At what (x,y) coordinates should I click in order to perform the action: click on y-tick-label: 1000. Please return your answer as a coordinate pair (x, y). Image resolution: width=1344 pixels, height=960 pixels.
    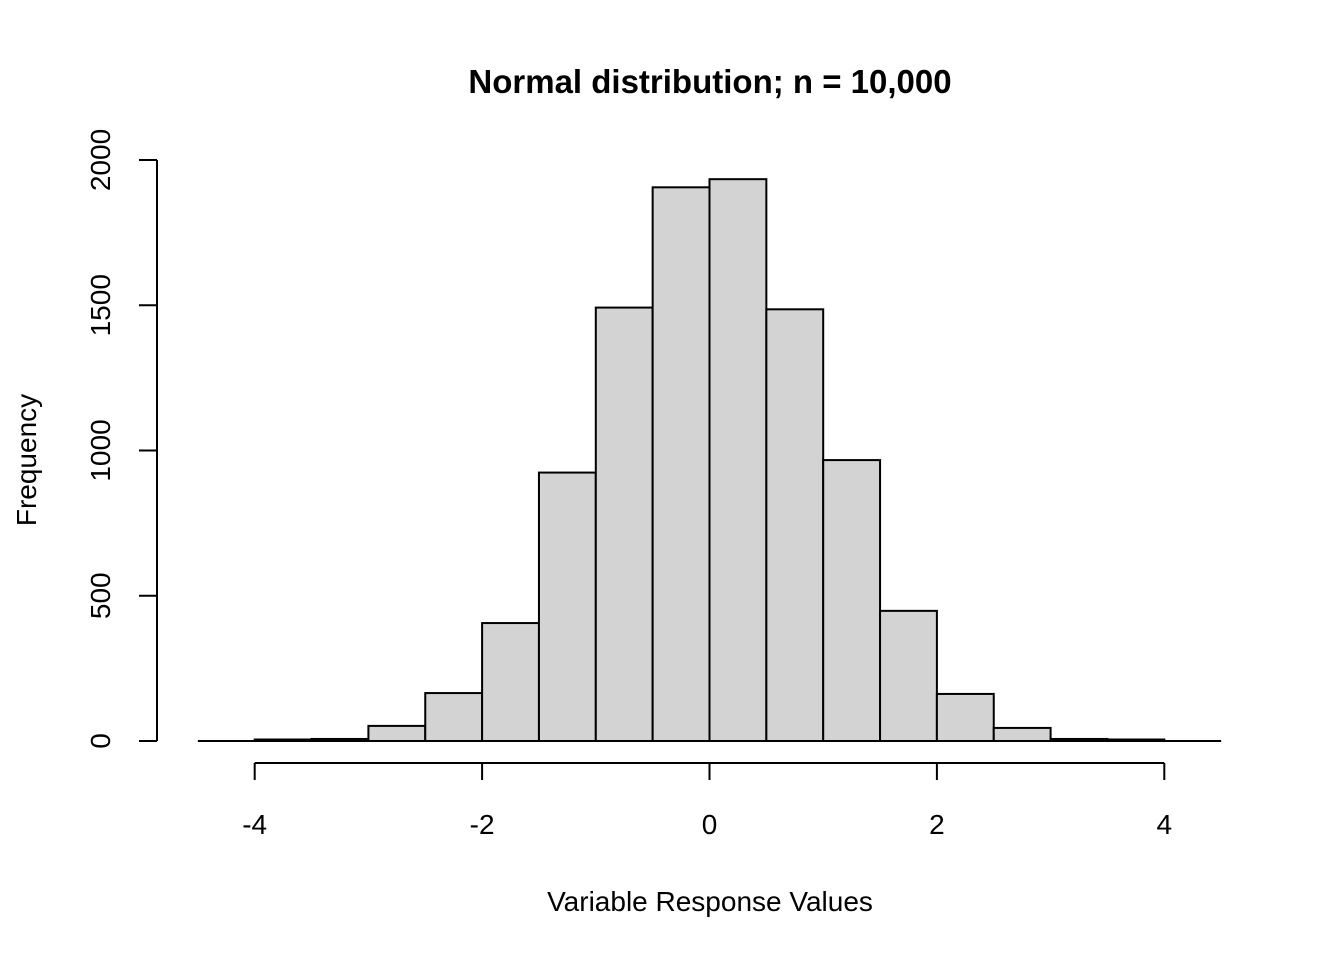
    Looking at the image, I should click on (100, 450).